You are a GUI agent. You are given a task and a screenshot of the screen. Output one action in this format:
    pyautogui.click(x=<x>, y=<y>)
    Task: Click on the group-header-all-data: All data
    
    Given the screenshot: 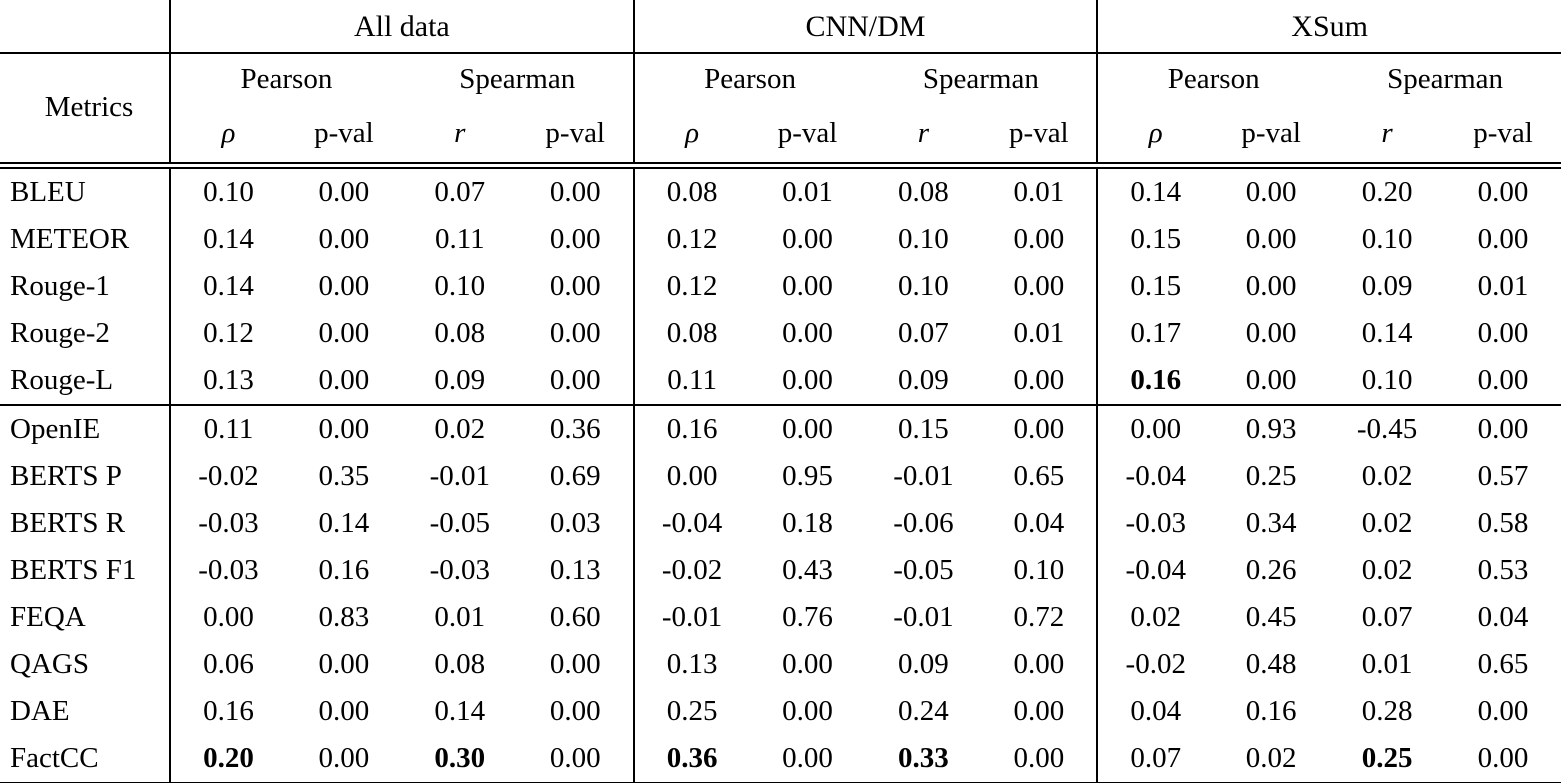 What is the action you would take?
    pyautogui.click(x=402, y=27)
    